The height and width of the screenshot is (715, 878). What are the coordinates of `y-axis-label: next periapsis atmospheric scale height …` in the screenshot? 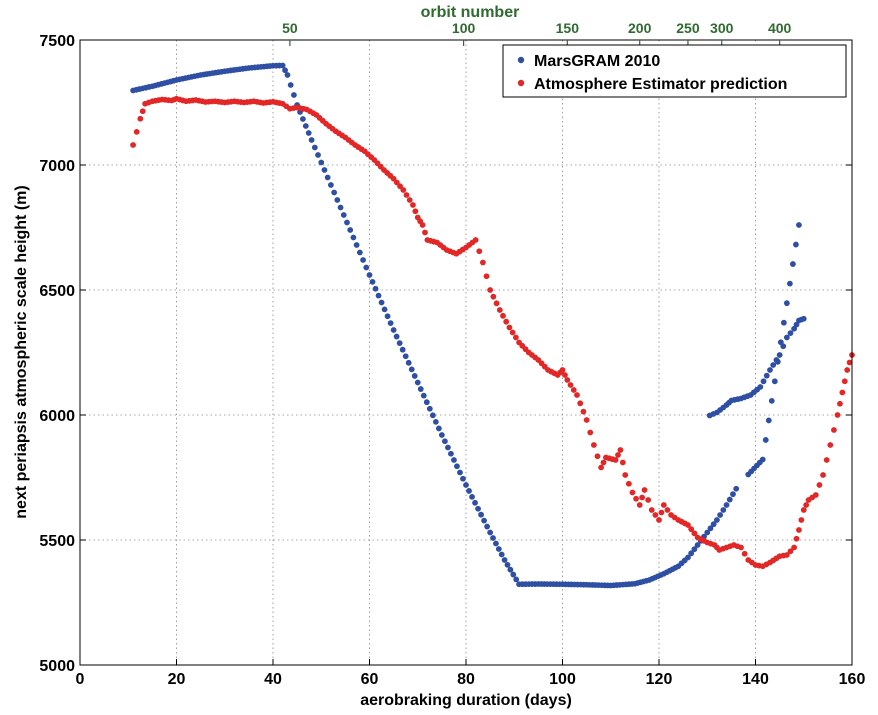 It's located at (21, 351).